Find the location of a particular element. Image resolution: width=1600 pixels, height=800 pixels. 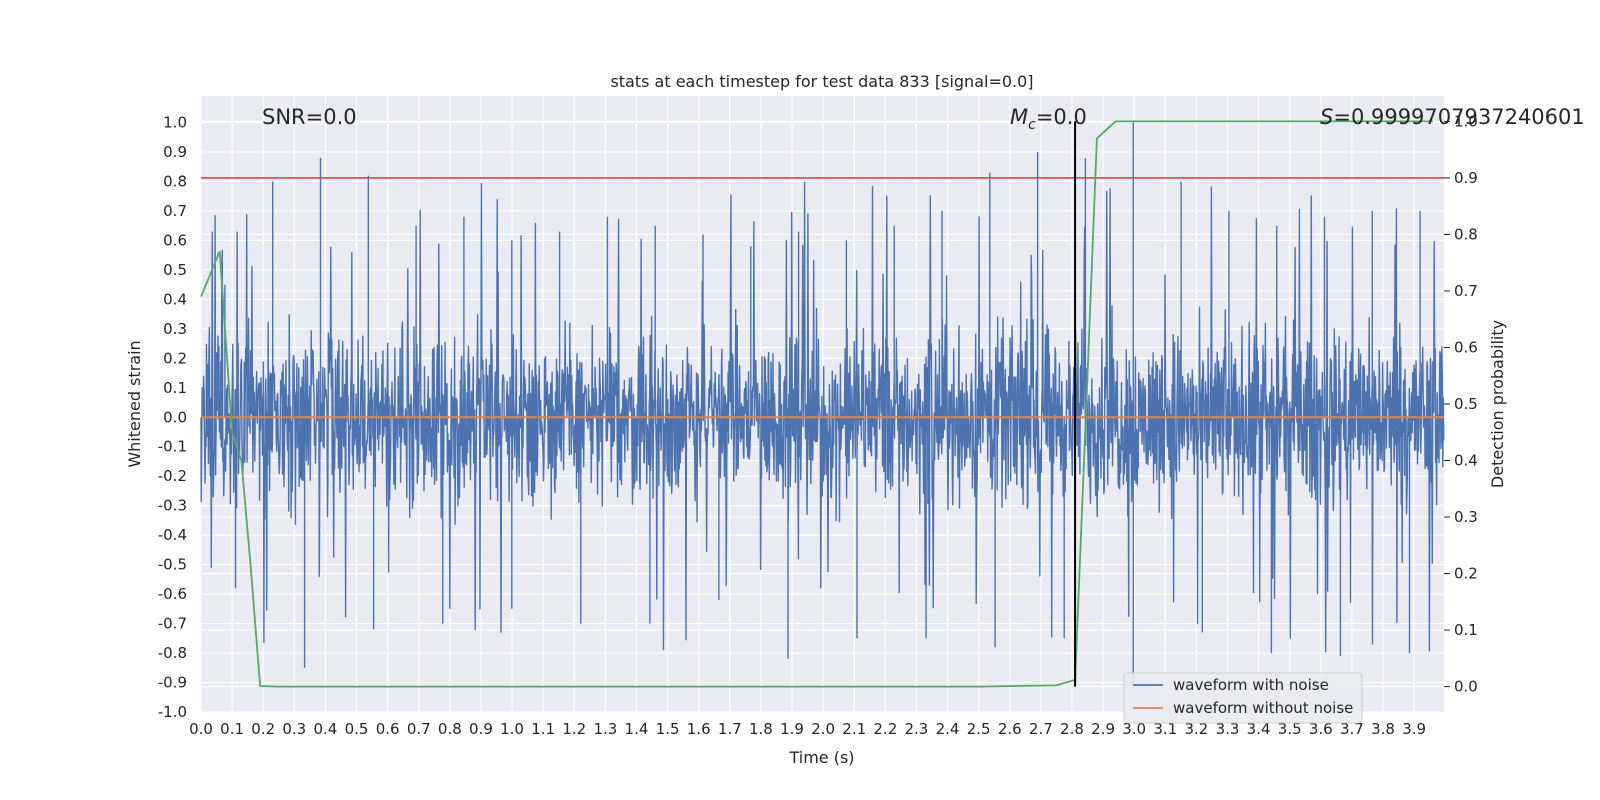

x-tick-label: 2.9 is located at coordinates (1103, 729).